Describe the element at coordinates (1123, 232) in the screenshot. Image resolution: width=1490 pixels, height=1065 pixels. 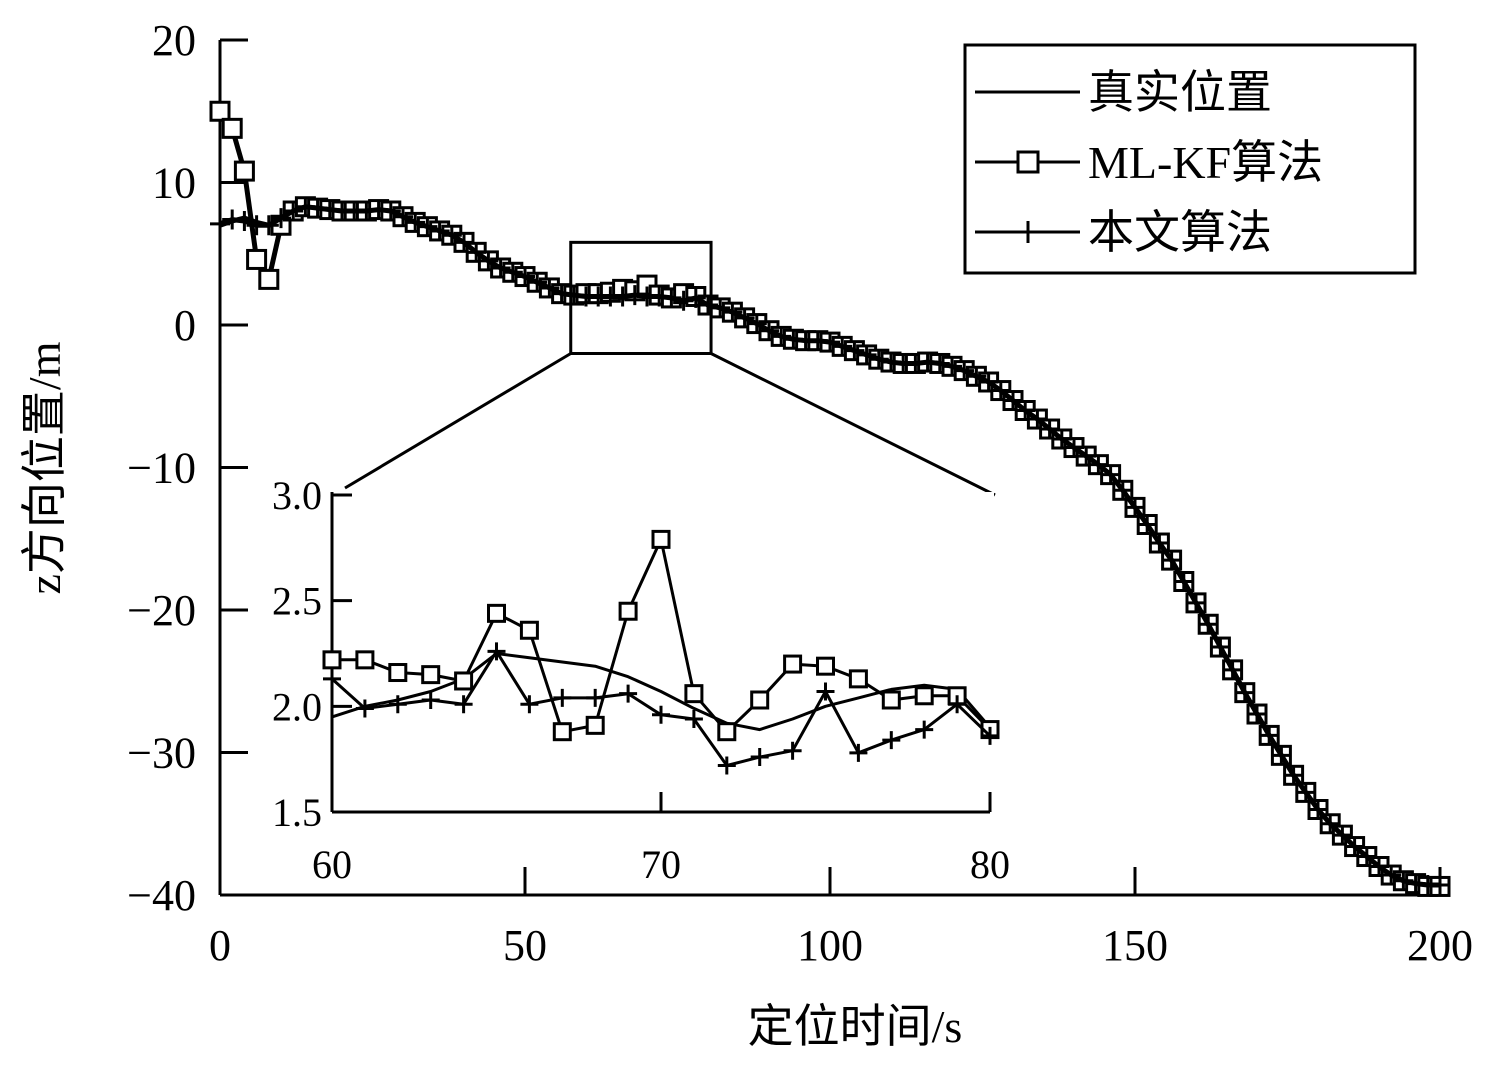
I see `legend-item-ours: 本文算法` at that location.